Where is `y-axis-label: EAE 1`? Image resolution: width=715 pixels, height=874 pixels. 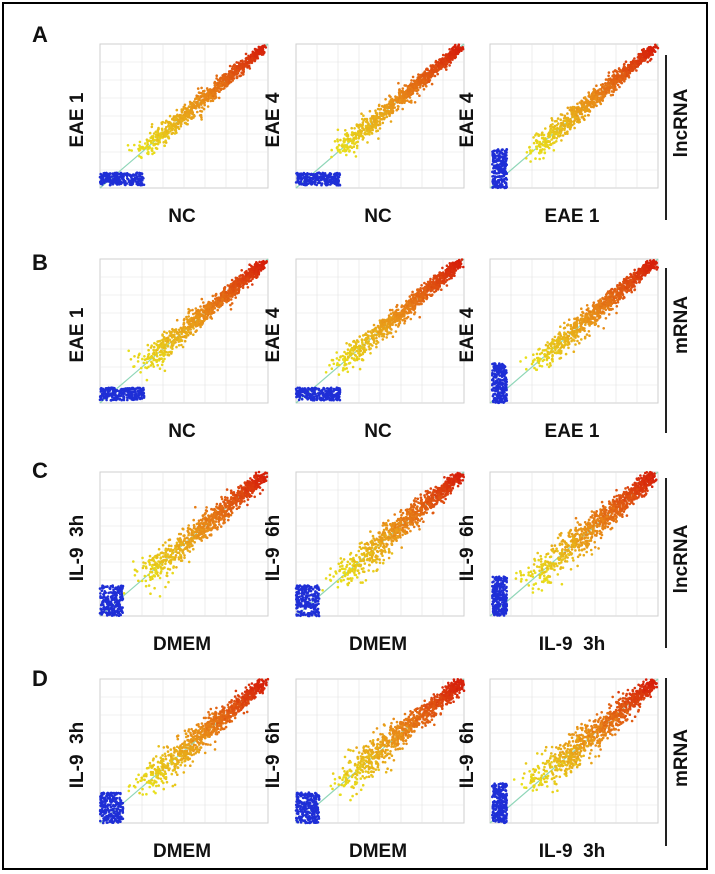 y-axis-label: EAE 1 is located at coordinates (77, 120).